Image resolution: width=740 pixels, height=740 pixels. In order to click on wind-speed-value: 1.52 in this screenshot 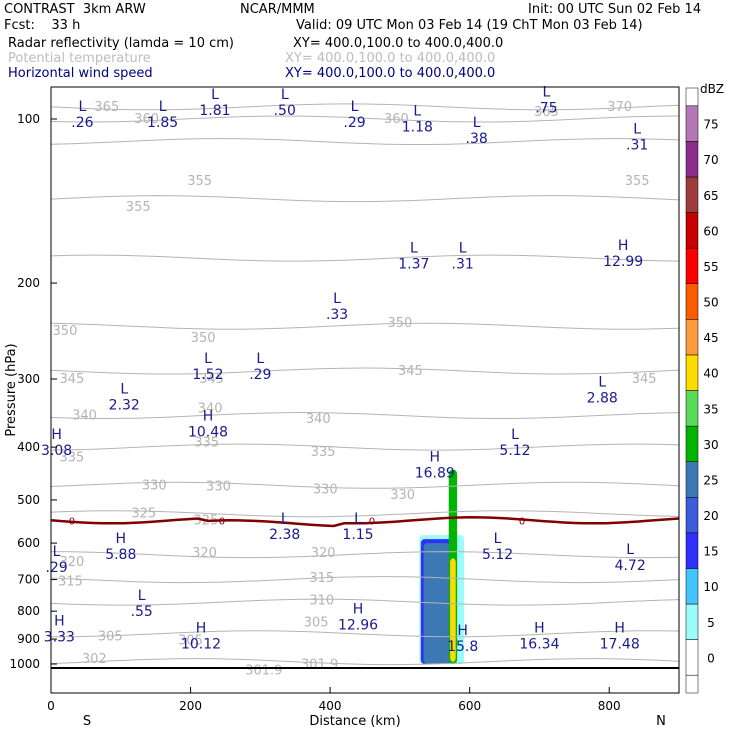, I will do `click(207, 375)`.